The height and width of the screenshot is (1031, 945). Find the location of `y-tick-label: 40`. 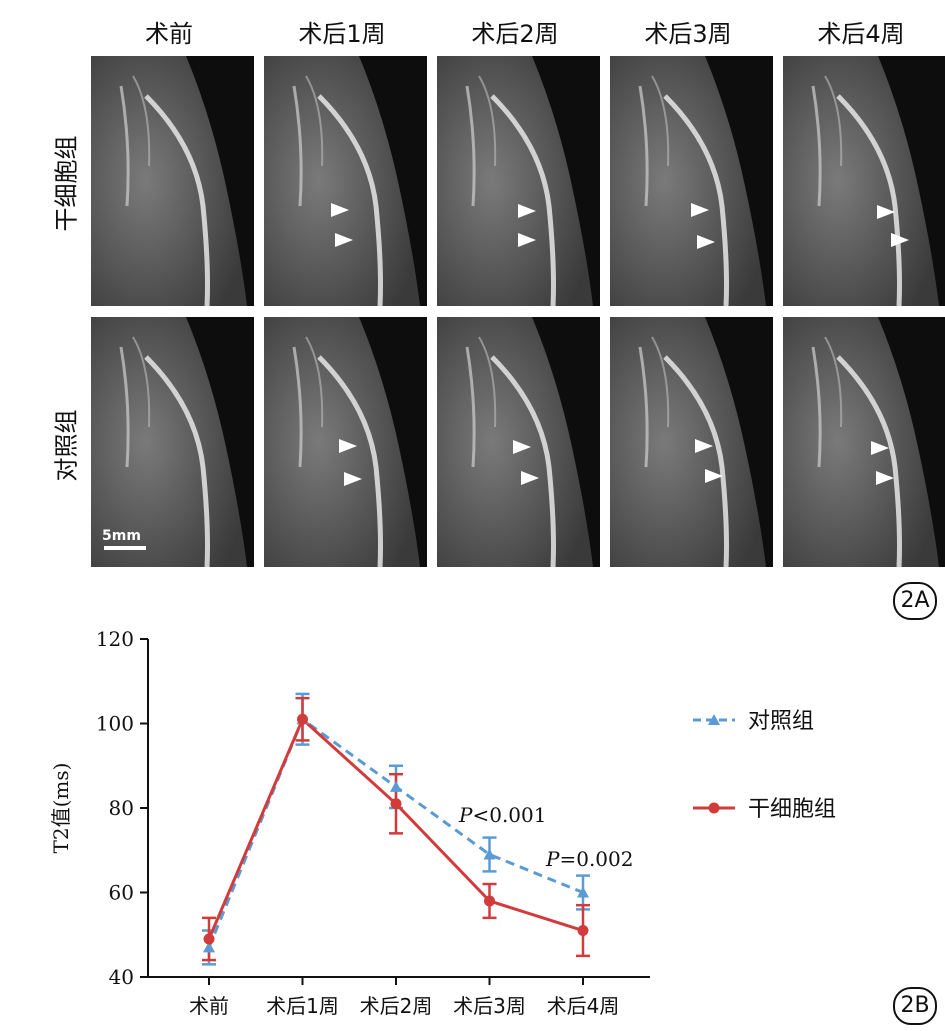

y-tick-label: 40 is located at coordinates (121, 977).